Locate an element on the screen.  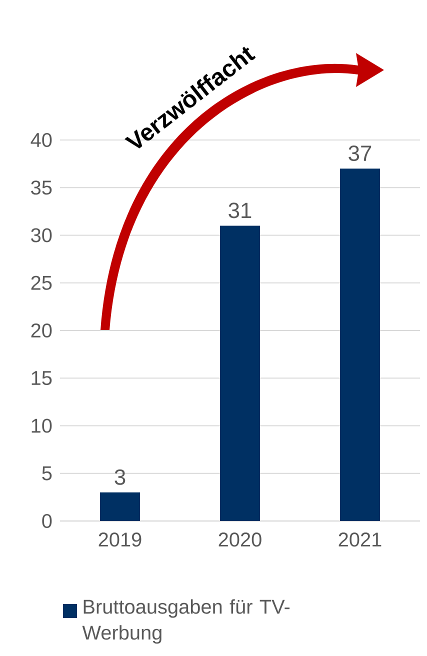
data-label: 31 is located at coordinates (240, 210).